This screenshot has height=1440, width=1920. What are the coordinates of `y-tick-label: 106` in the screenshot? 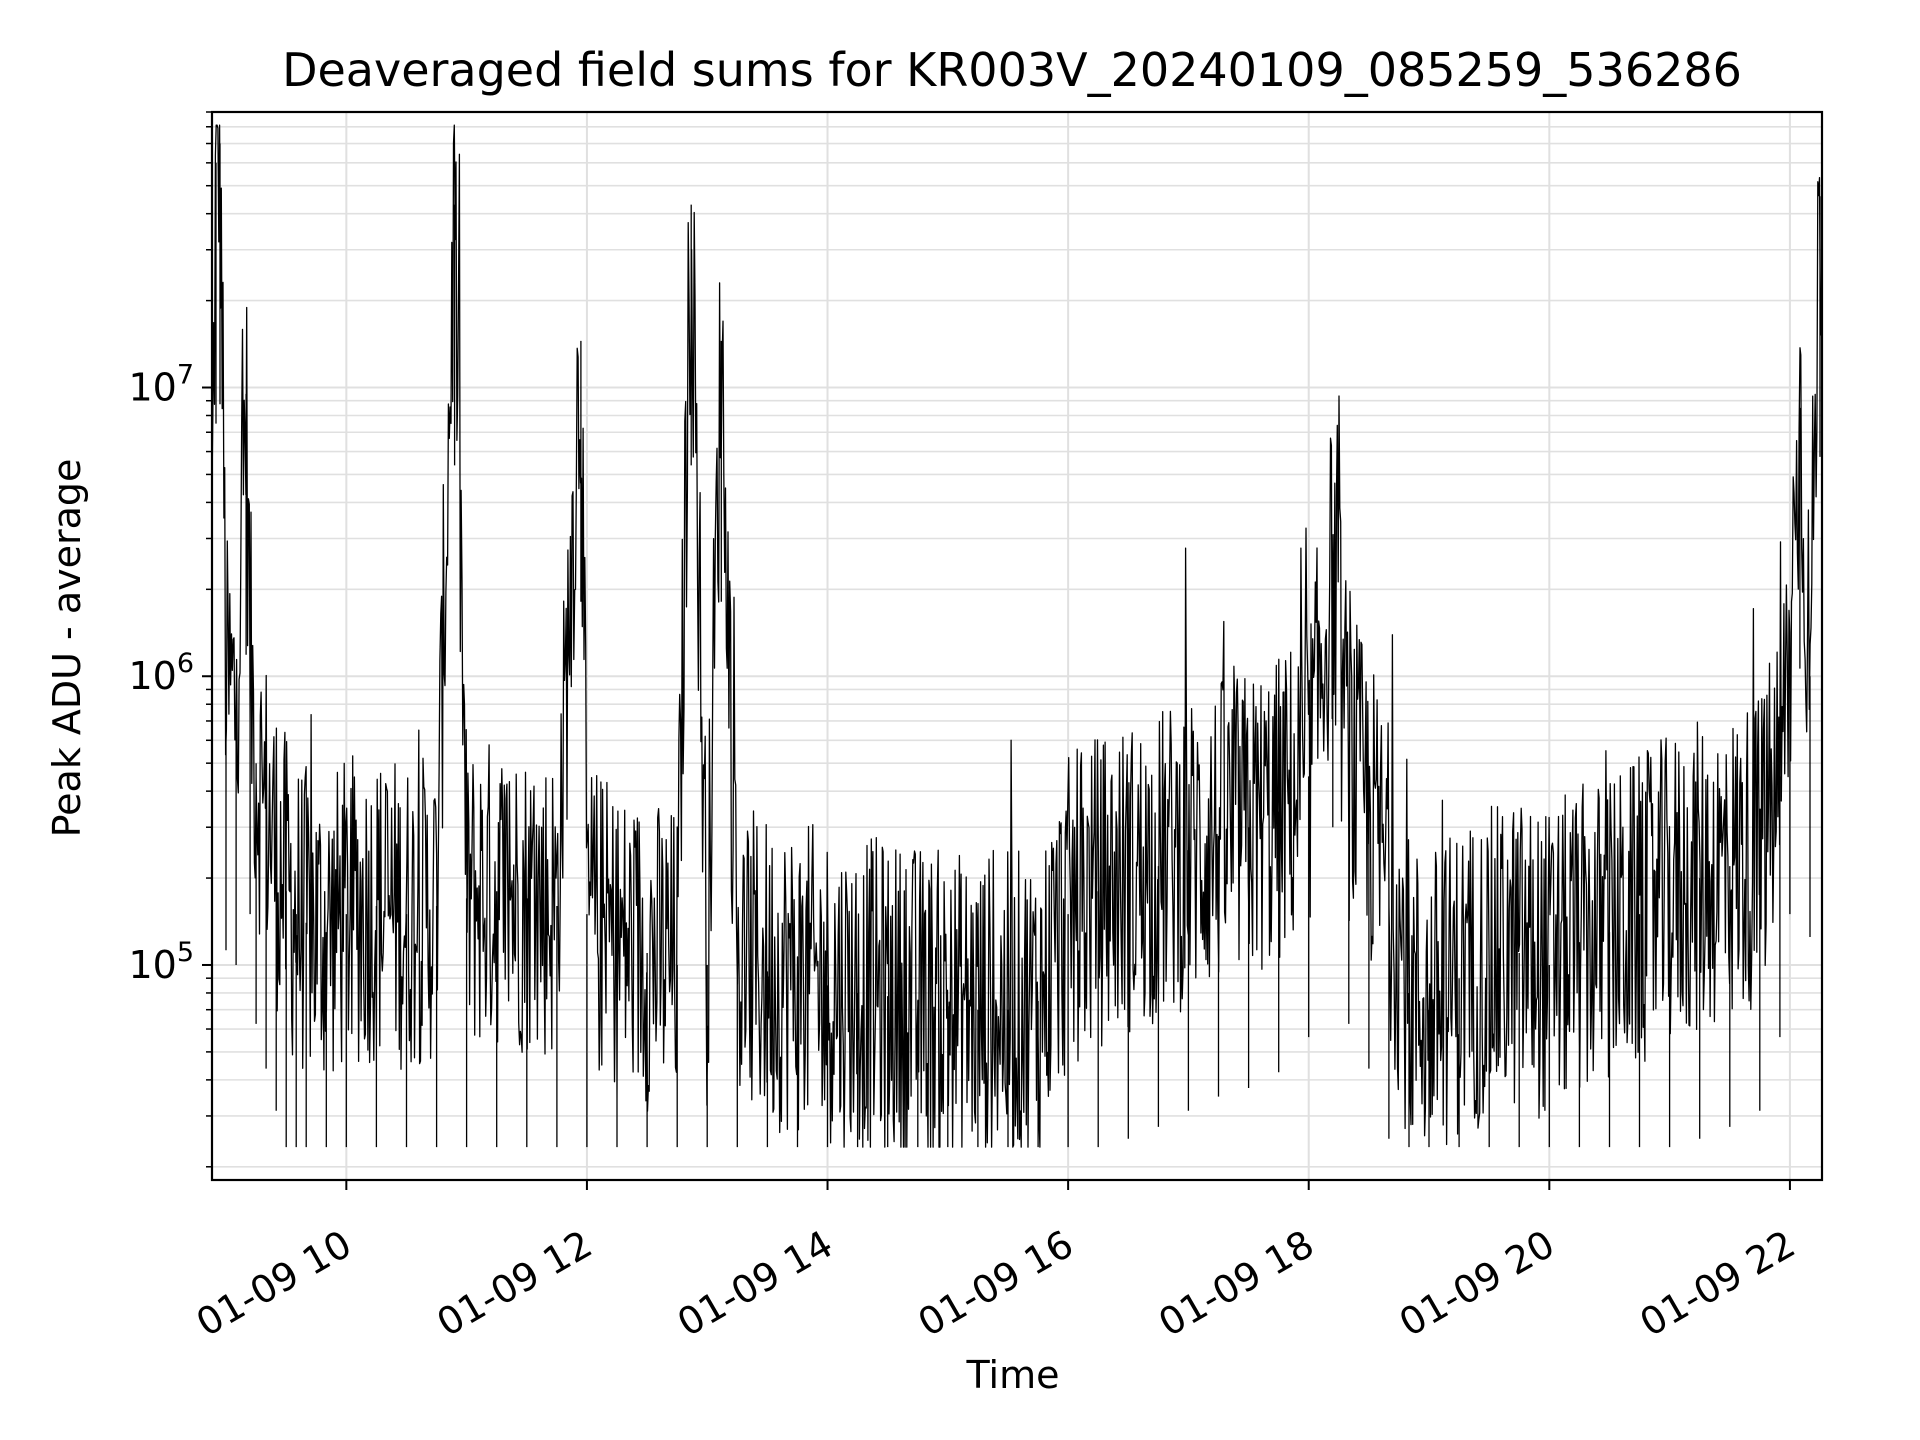 It's located at (161, 673).